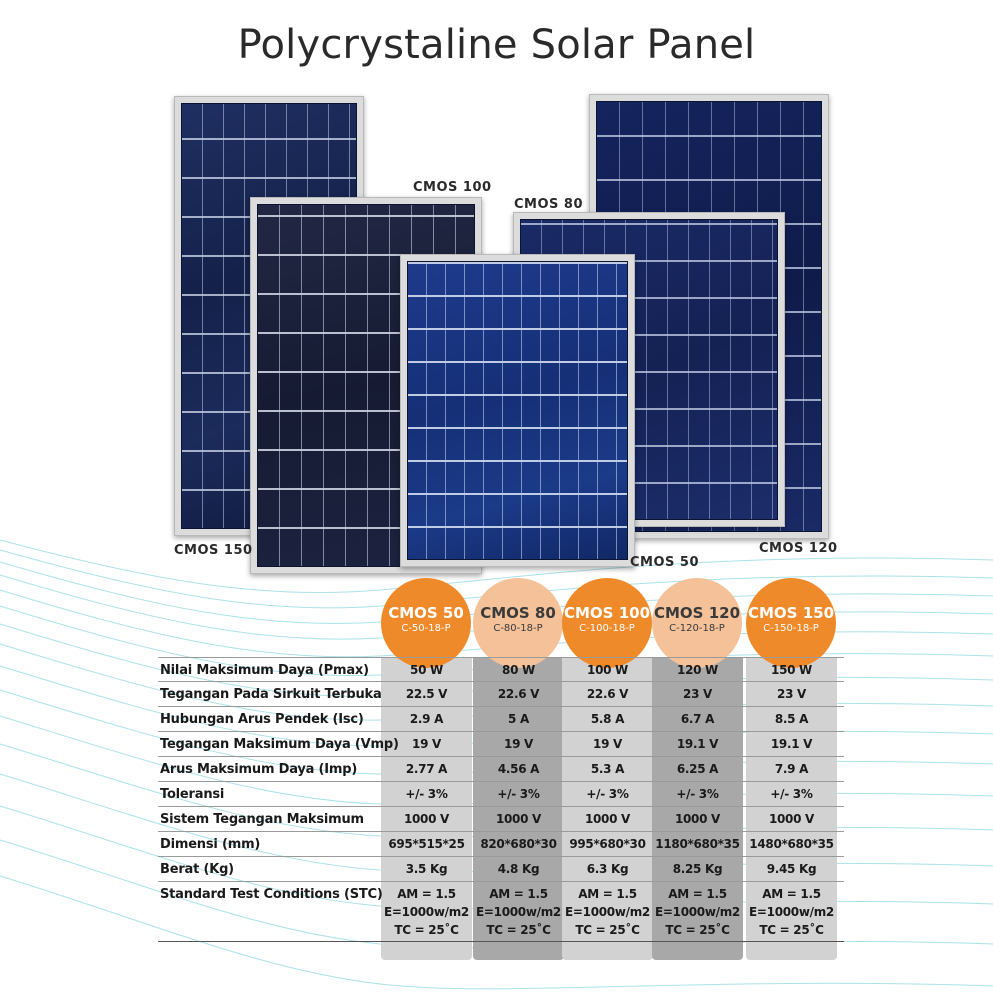  What do you see at coordinates (426, 670) in the screenshot?
I see `table-cell: 50 W` at bounding box center [426, 670].